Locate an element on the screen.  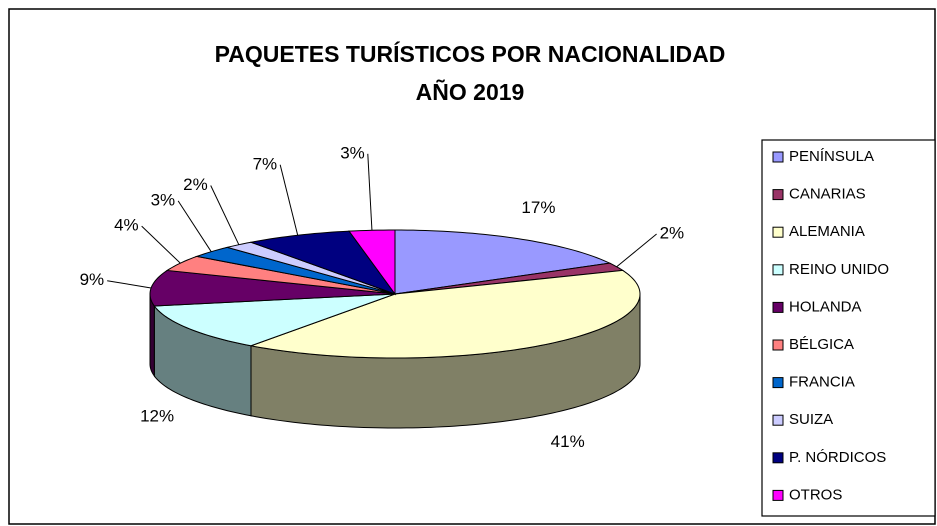
legend-label: PENÍNSULA is located at coordinates (831, 156).